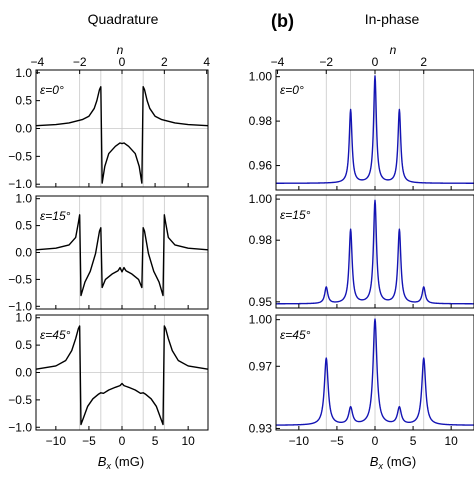  What do you see at coordinates (261, 428) in the screenshot?
I see `y-tick-label: 0.93` at bounding box center [261, 428].